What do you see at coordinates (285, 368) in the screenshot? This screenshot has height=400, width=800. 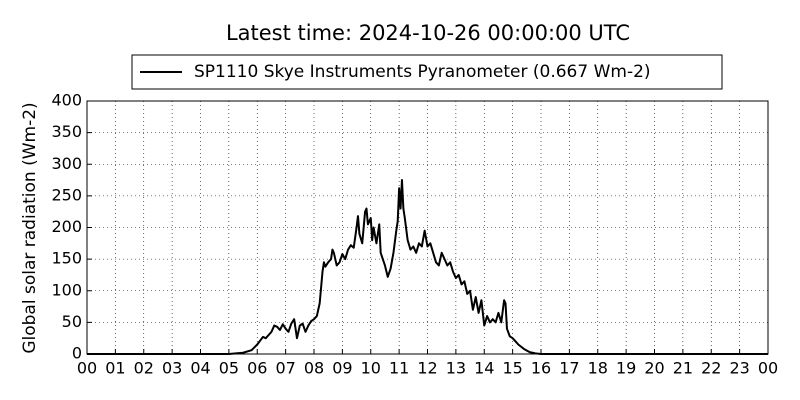 I see `x-tick-label: 07` at bounding box center [285, 368].